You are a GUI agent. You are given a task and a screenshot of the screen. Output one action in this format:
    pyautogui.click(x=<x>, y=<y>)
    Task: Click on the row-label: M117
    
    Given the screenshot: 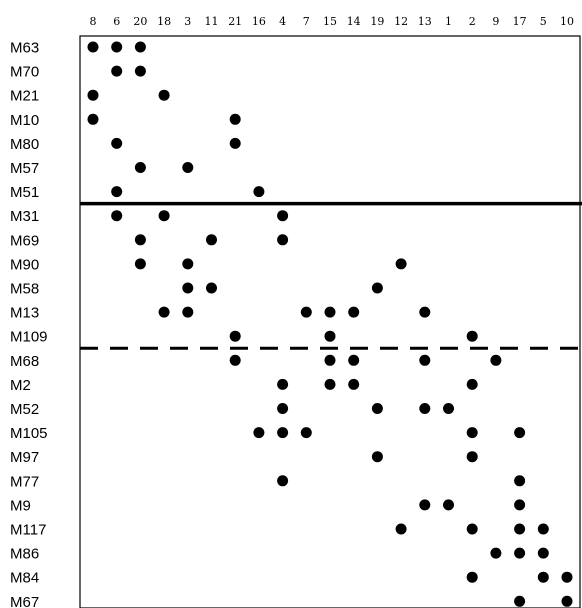 What is the action you would take?
    pyautogui.click(x=28, y=530)
    